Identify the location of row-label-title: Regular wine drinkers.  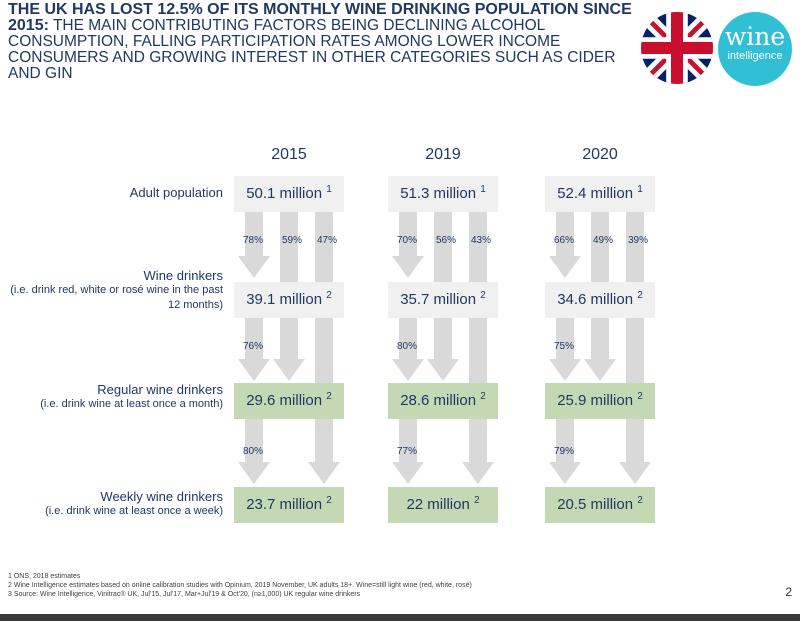
(160, 389).